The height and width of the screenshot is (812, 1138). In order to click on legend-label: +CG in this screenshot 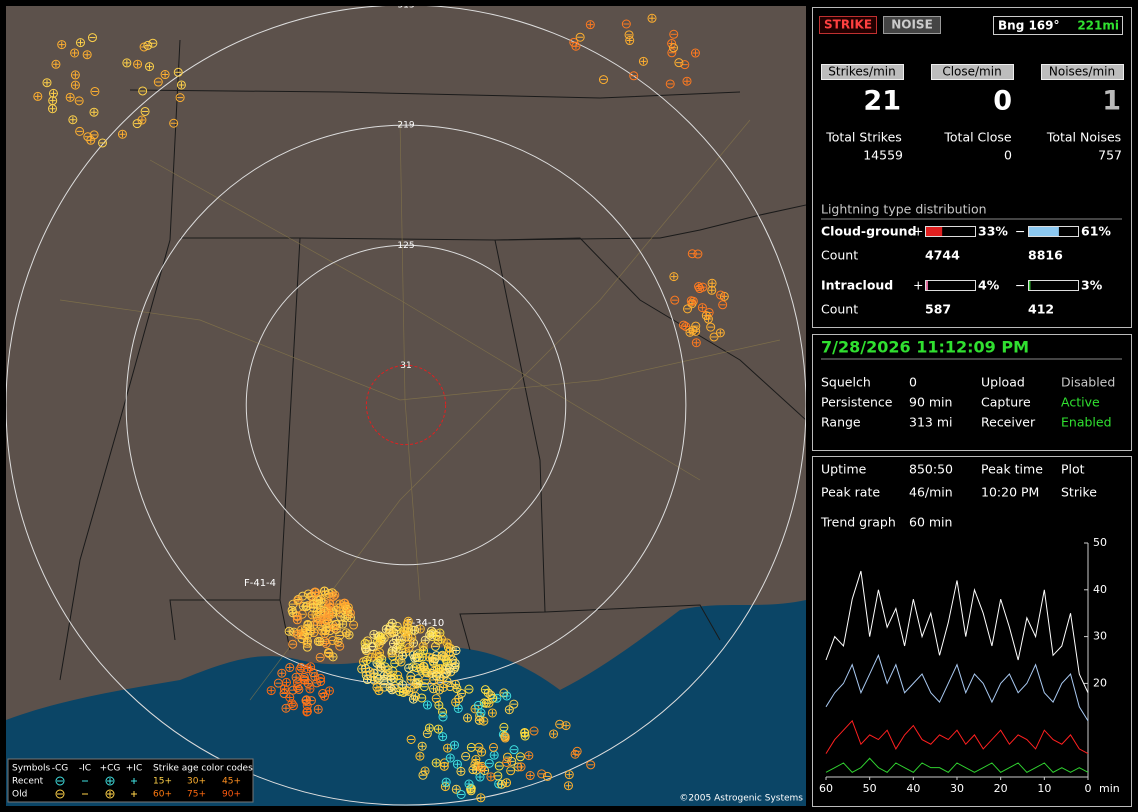, I will do `click(110, 769)`.